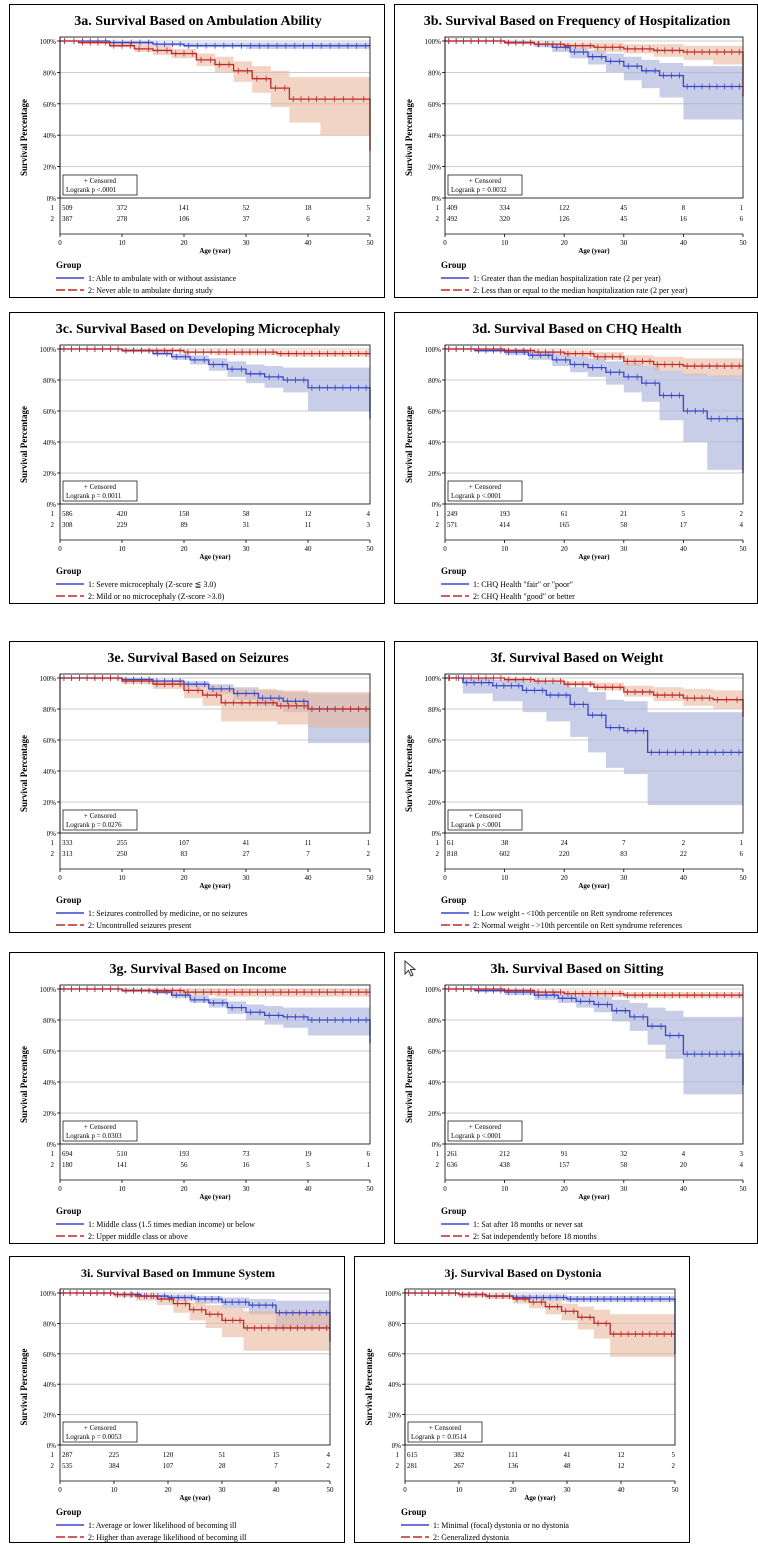 This screenshot has width=758, height=1544. What do you see at coordinates (247, 1154) in the screenshot?
I see `at-risk-count: 73` at bounding box center [247, 1154].